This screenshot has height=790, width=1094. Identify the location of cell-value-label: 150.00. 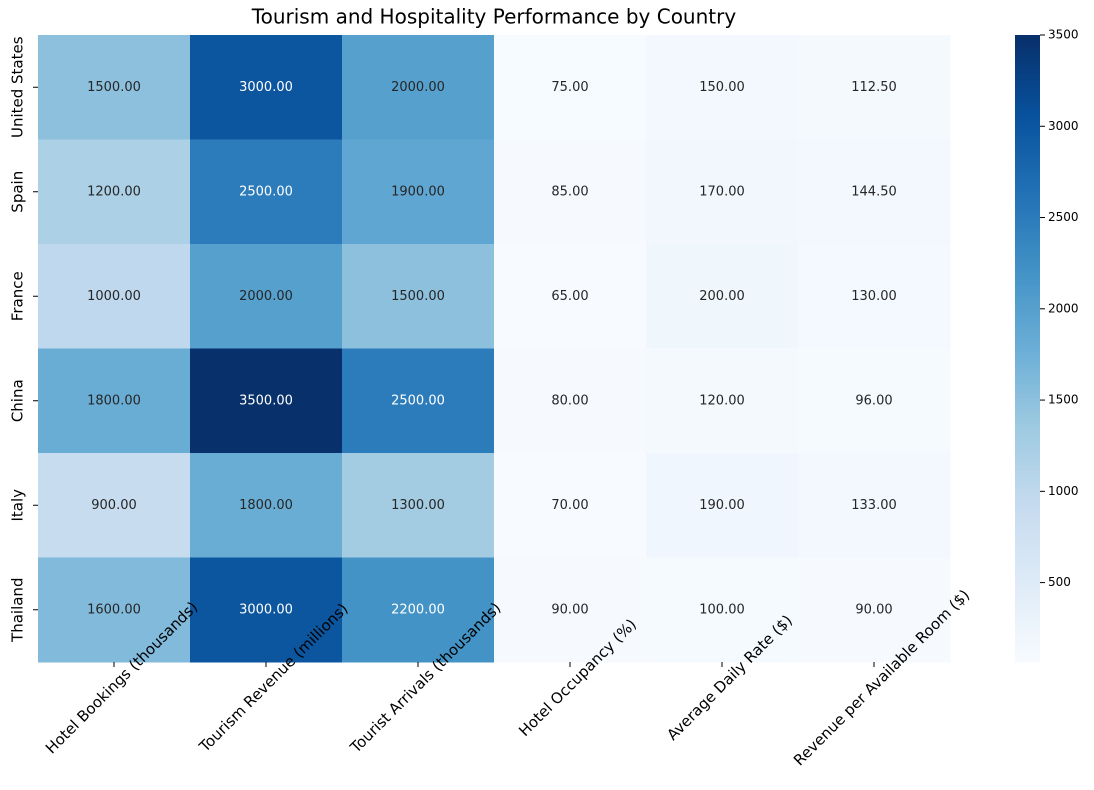
(722, 87).